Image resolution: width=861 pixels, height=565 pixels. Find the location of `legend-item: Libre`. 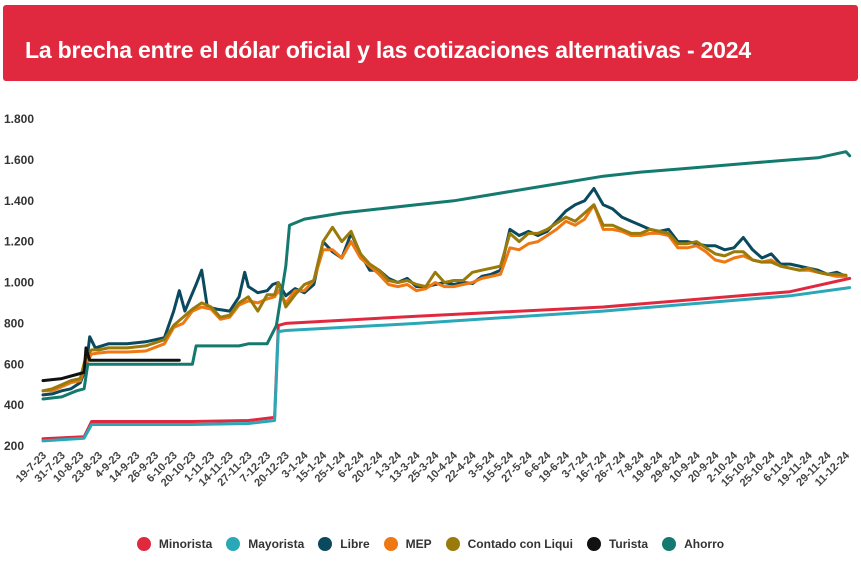

legend-item: Libre is located at coordinates (344, 544).